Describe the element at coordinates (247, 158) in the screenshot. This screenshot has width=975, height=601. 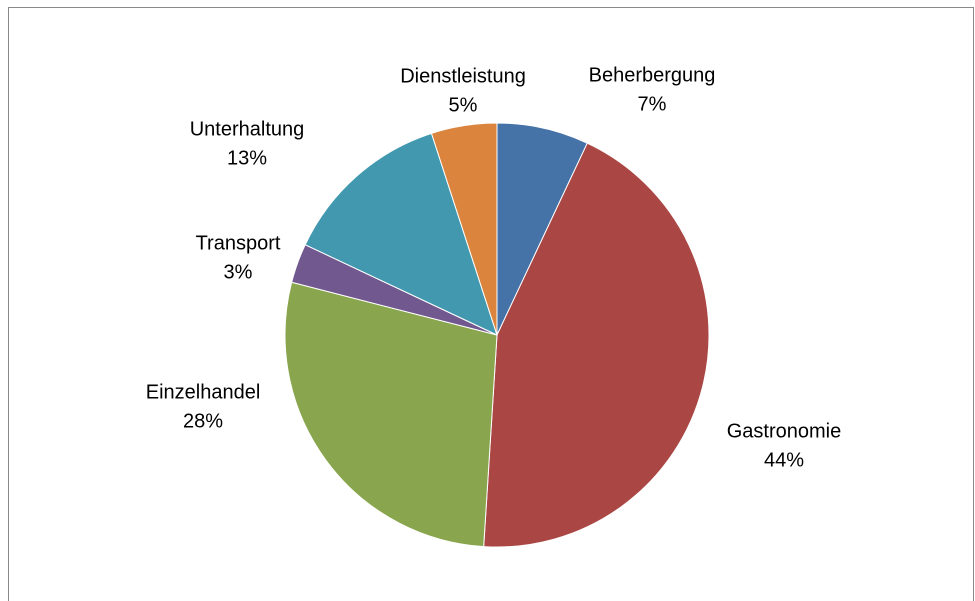
I see `slice-value-label: 13%` at that location.